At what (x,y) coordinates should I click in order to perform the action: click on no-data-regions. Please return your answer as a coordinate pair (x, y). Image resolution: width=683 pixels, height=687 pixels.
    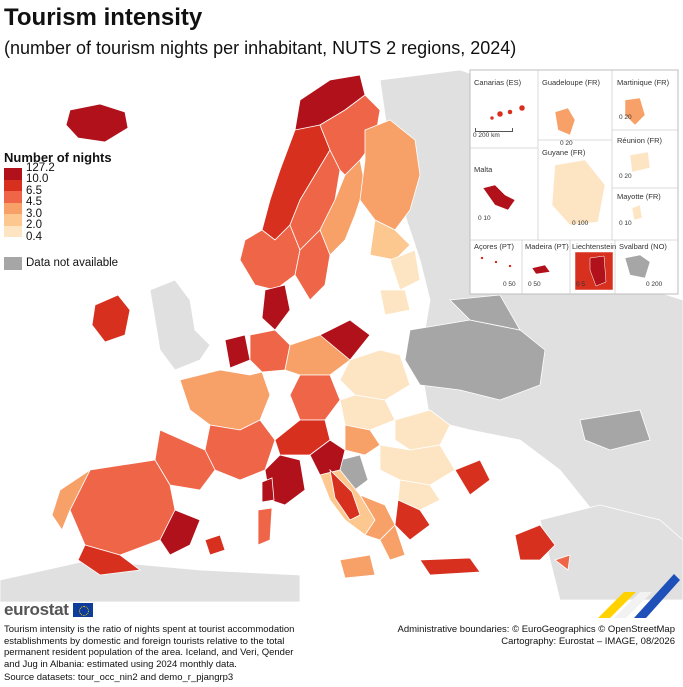
    Looking at the image, I should click on (494, 393).